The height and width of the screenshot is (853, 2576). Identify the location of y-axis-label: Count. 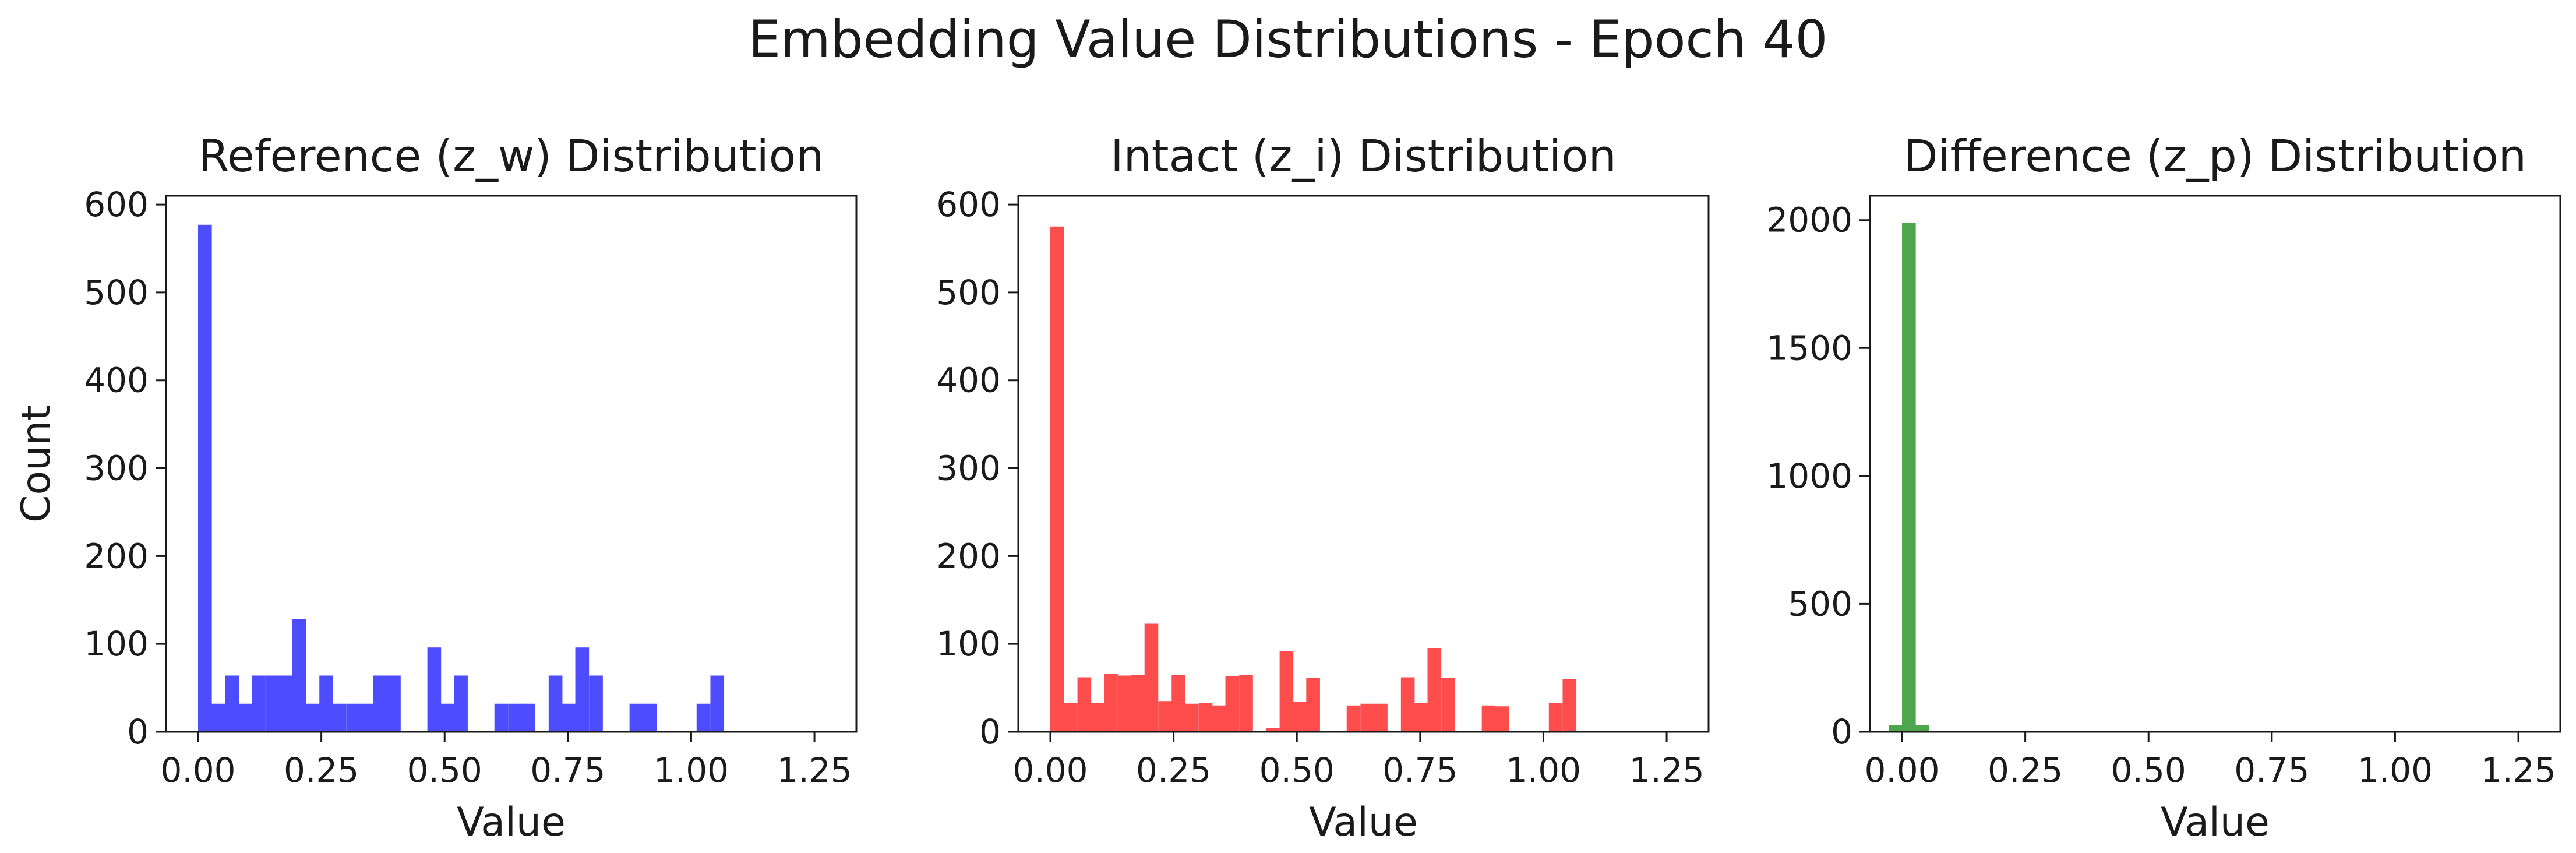
(36, 464).